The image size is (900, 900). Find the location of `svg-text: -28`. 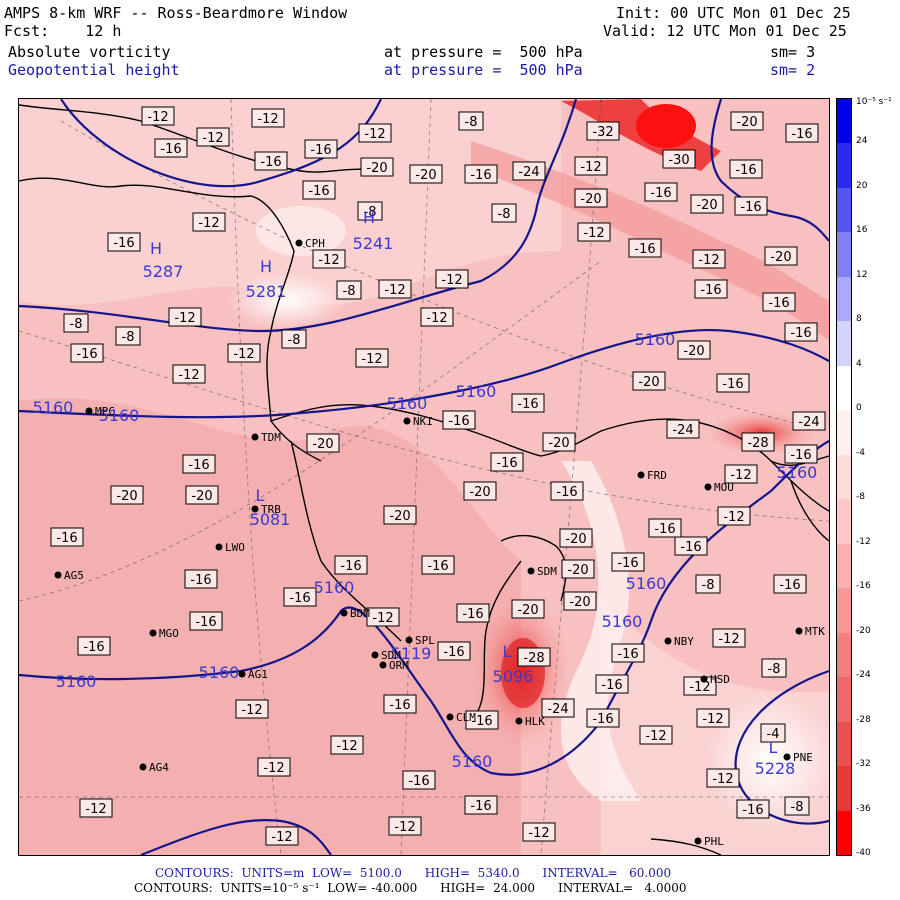

svg-text: -28 is located at coordinates (533, 658).